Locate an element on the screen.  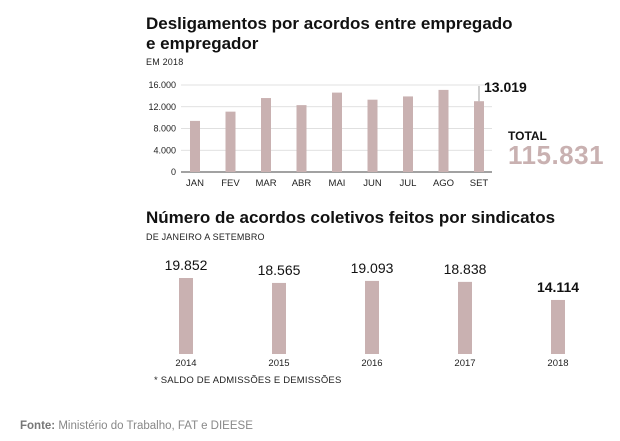
x-tick-label: 2016 is located at coordinates (371, 363).